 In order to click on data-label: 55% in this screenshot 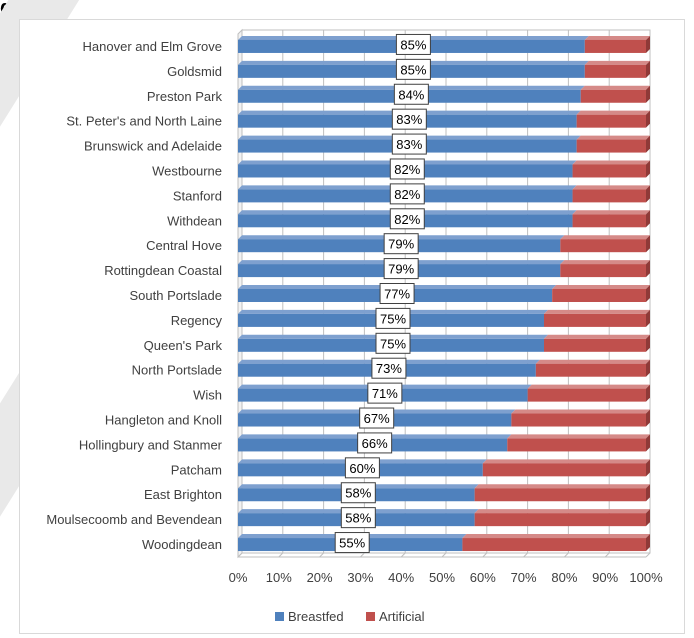, I will do `click(352, 543)`.